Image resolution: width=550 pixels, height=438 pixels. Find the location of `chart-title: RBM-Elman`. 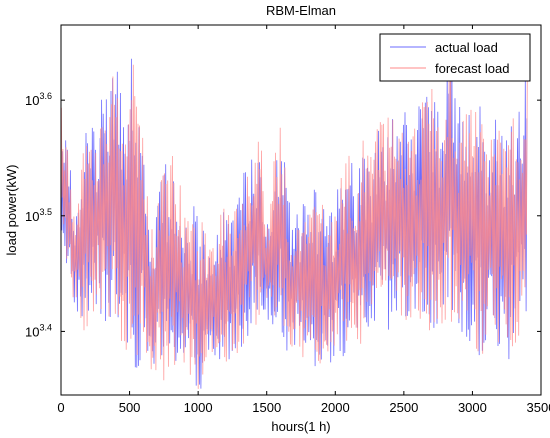

chart-title: RBM-Elman is located at coordinates (301, 10).